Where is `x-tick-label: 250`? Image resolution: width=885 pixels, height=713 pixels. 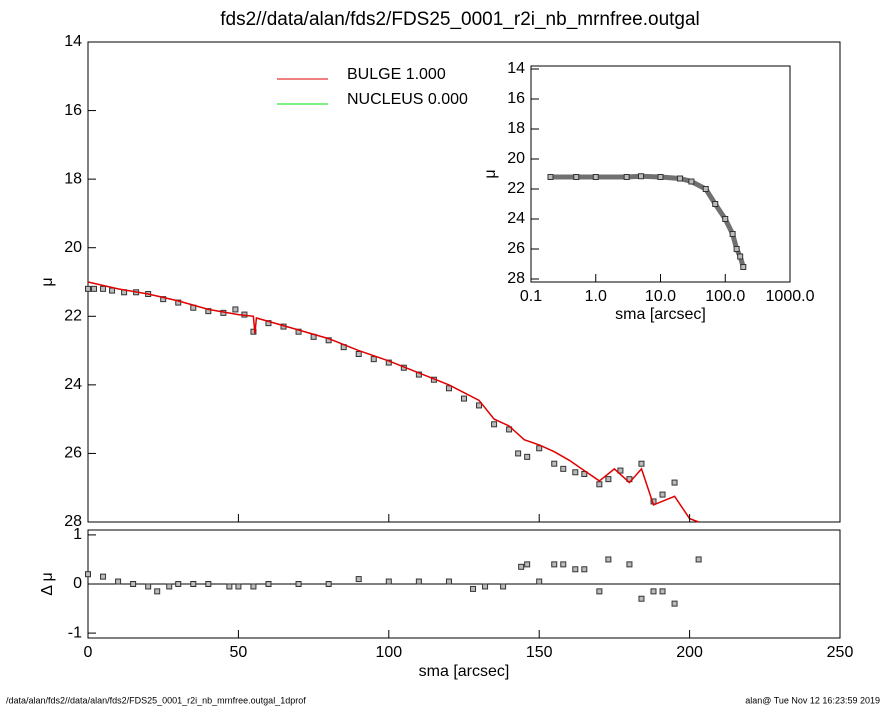 x-tick-label: 250 is located at coordinates (840, 652).